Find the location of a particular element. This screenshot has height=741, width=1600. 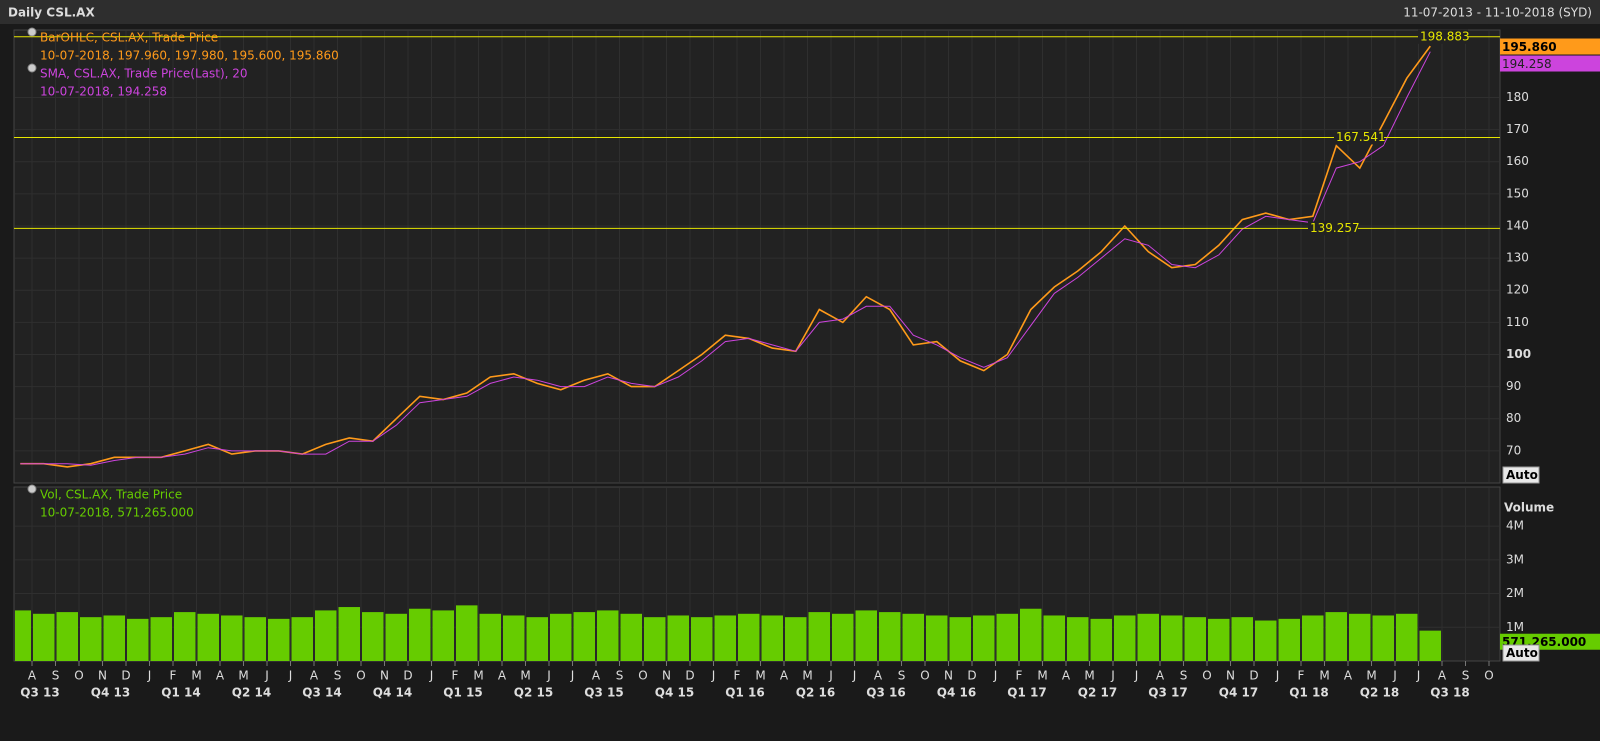

quarter-label: Q2 14 is located at coordinates (251, 693).